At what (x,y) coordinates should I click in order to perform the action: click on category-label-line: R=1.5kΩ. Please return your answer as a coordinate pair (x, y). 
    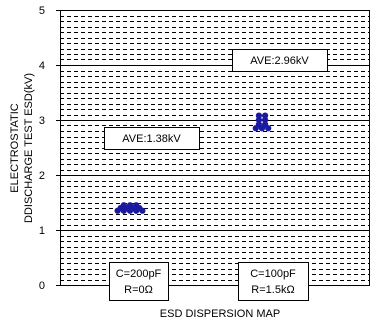
    Looking at the image, I should click on (272, 290).